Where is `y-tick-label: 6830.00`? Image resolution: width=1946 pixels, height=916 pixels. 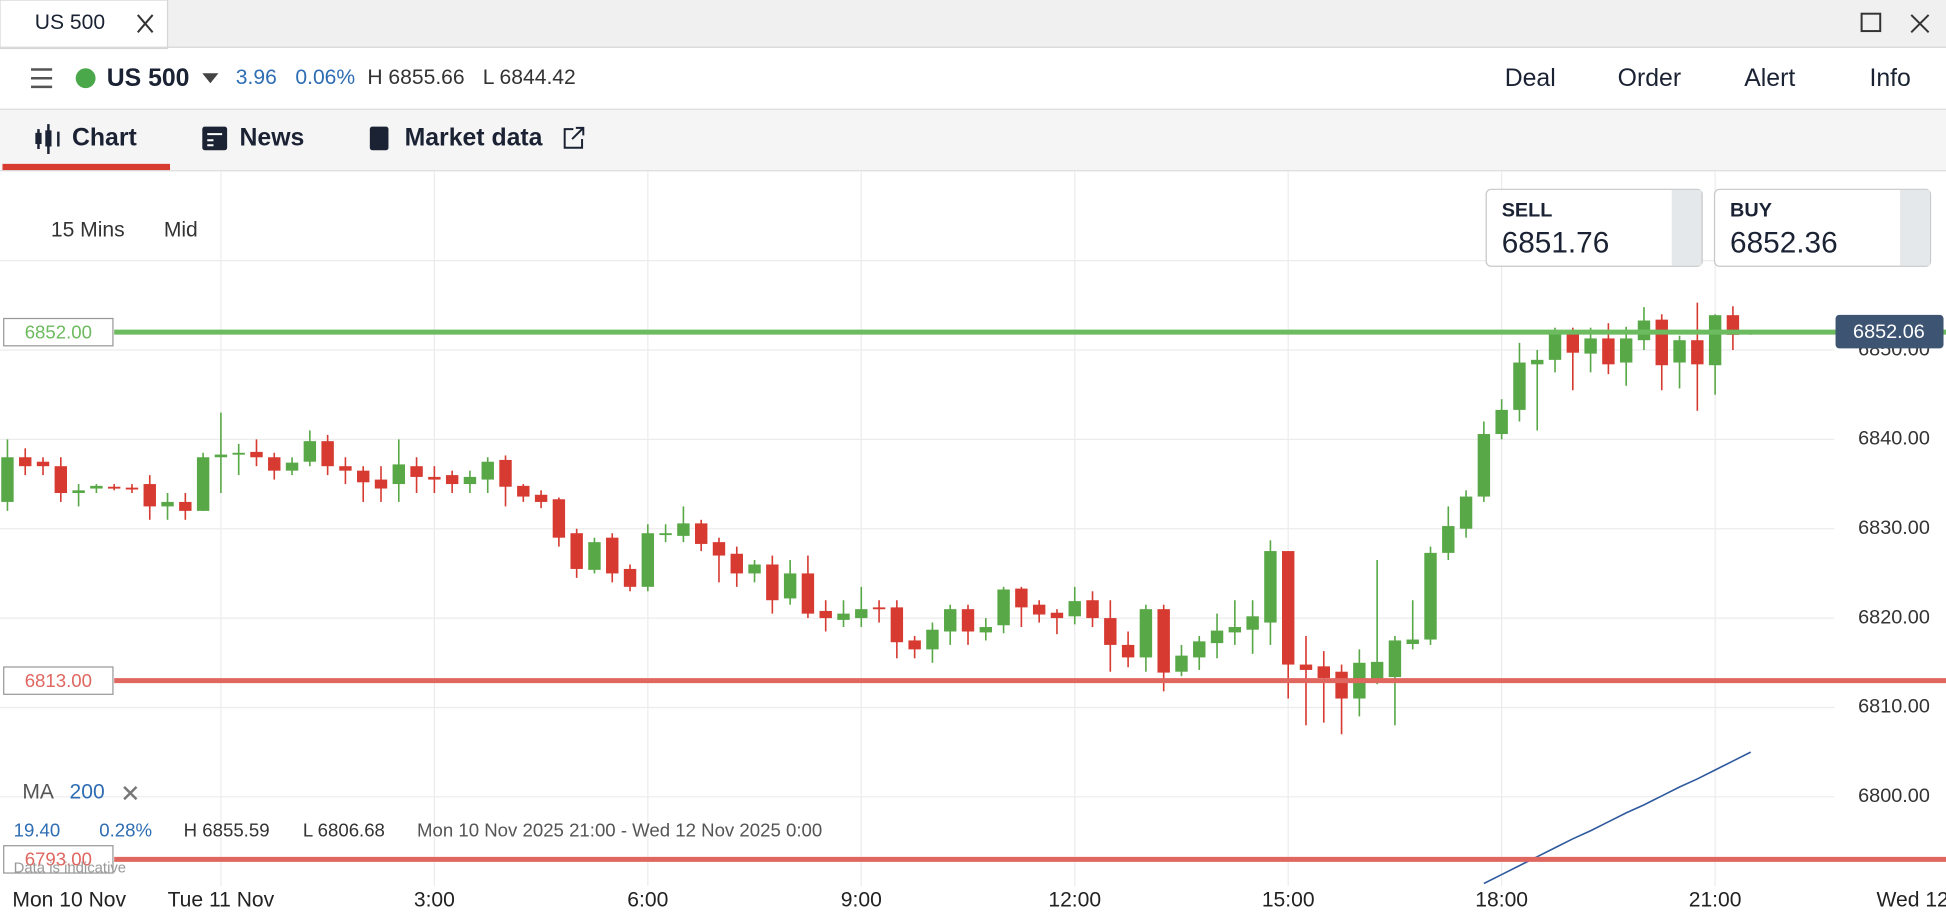
y-tick-label: 6830.00 is located at coordinates (1894, 528).